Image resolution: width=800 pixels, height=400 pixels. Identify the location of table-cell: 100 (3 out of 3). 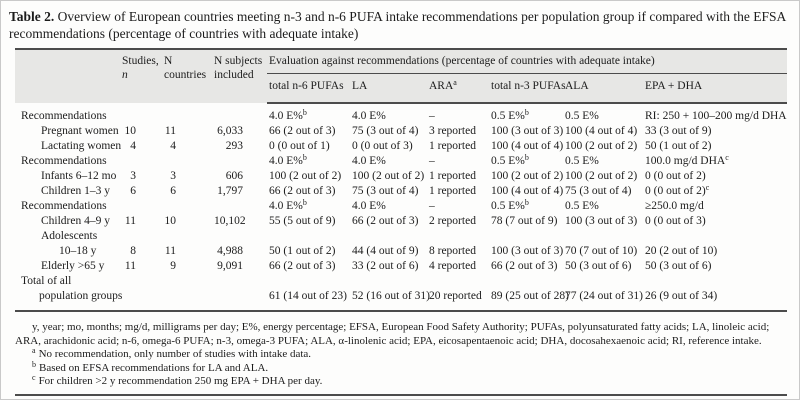
(527, 251).